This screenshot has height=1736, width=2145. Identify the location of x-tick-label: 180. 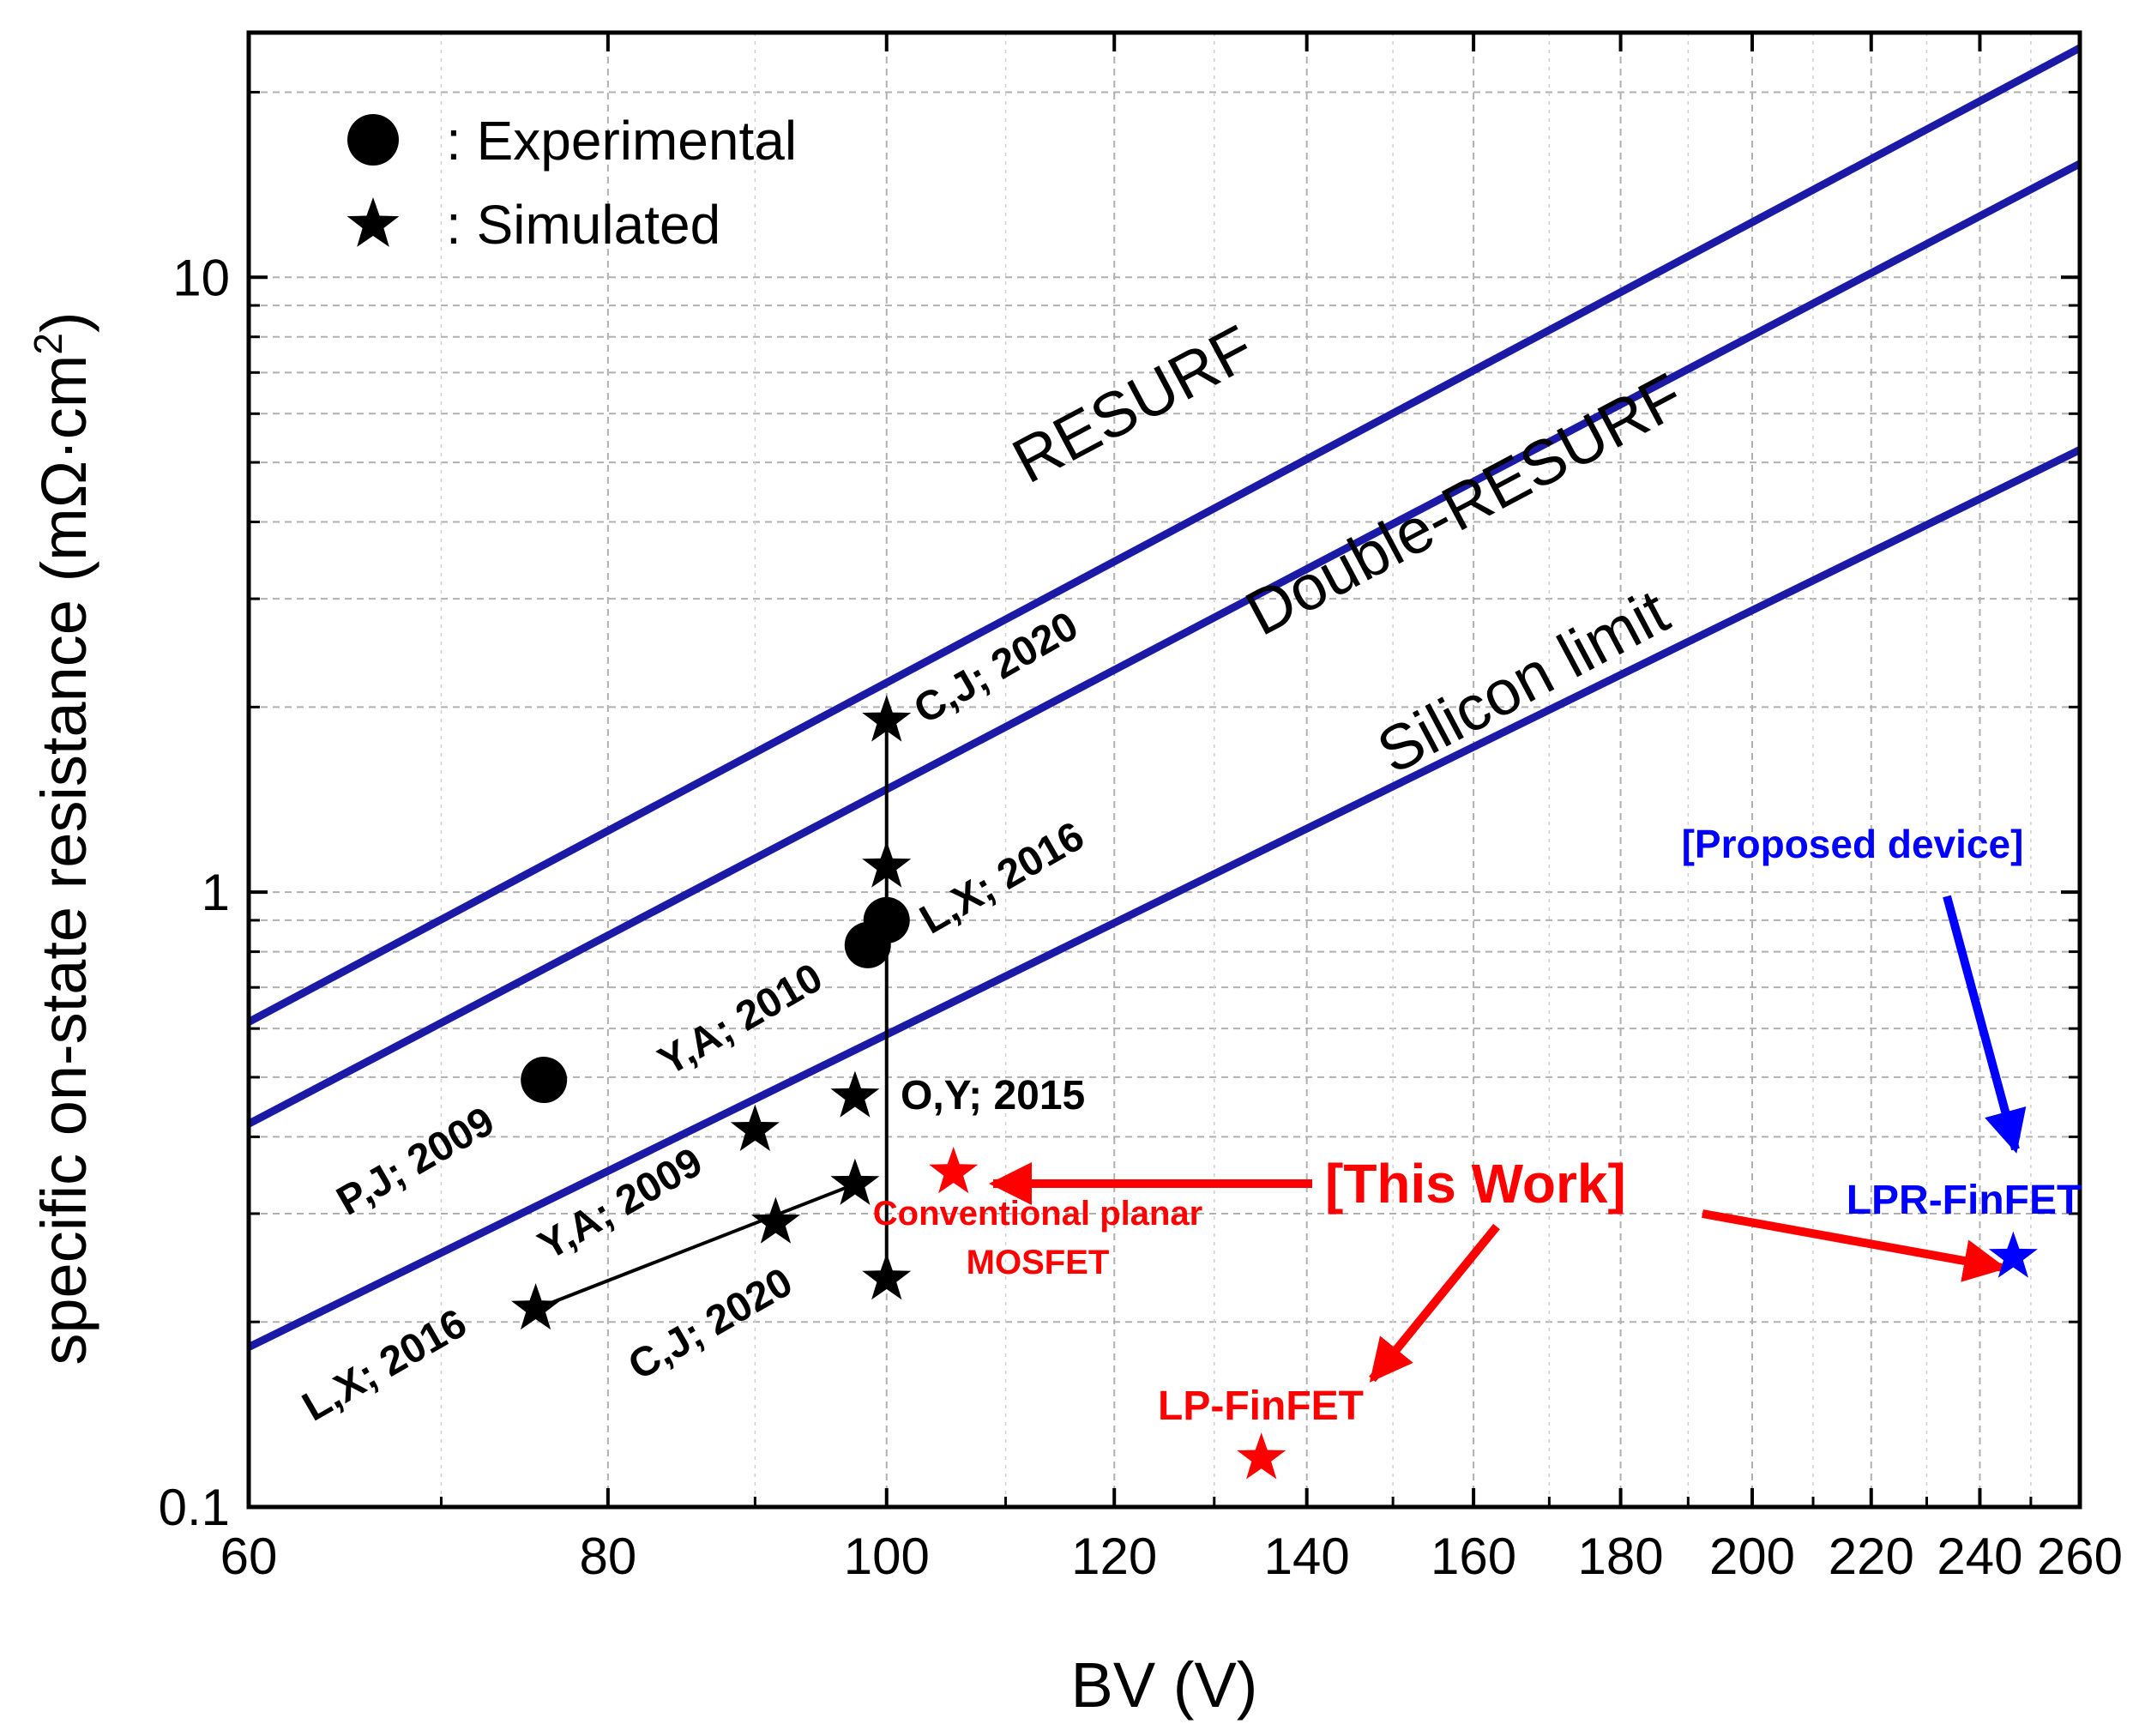
(1621, 1556).